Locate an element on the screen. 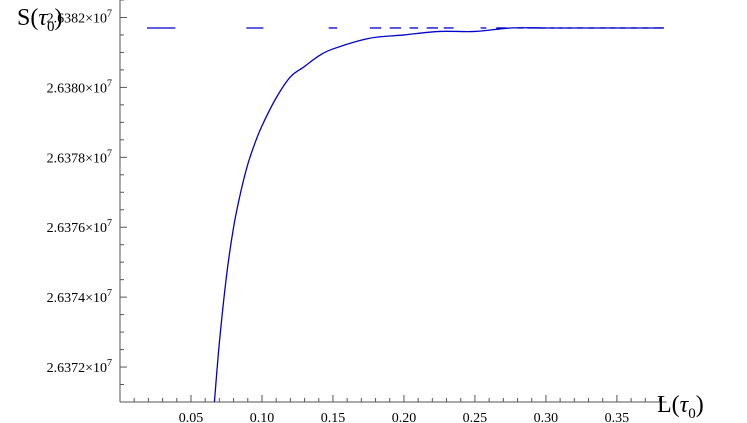 This screenshot has height=423, width=747. x-ticks: 0.05 0.10 0.15 0.20 0.25 0.30 0.35 is located at coordinates (397, 409).